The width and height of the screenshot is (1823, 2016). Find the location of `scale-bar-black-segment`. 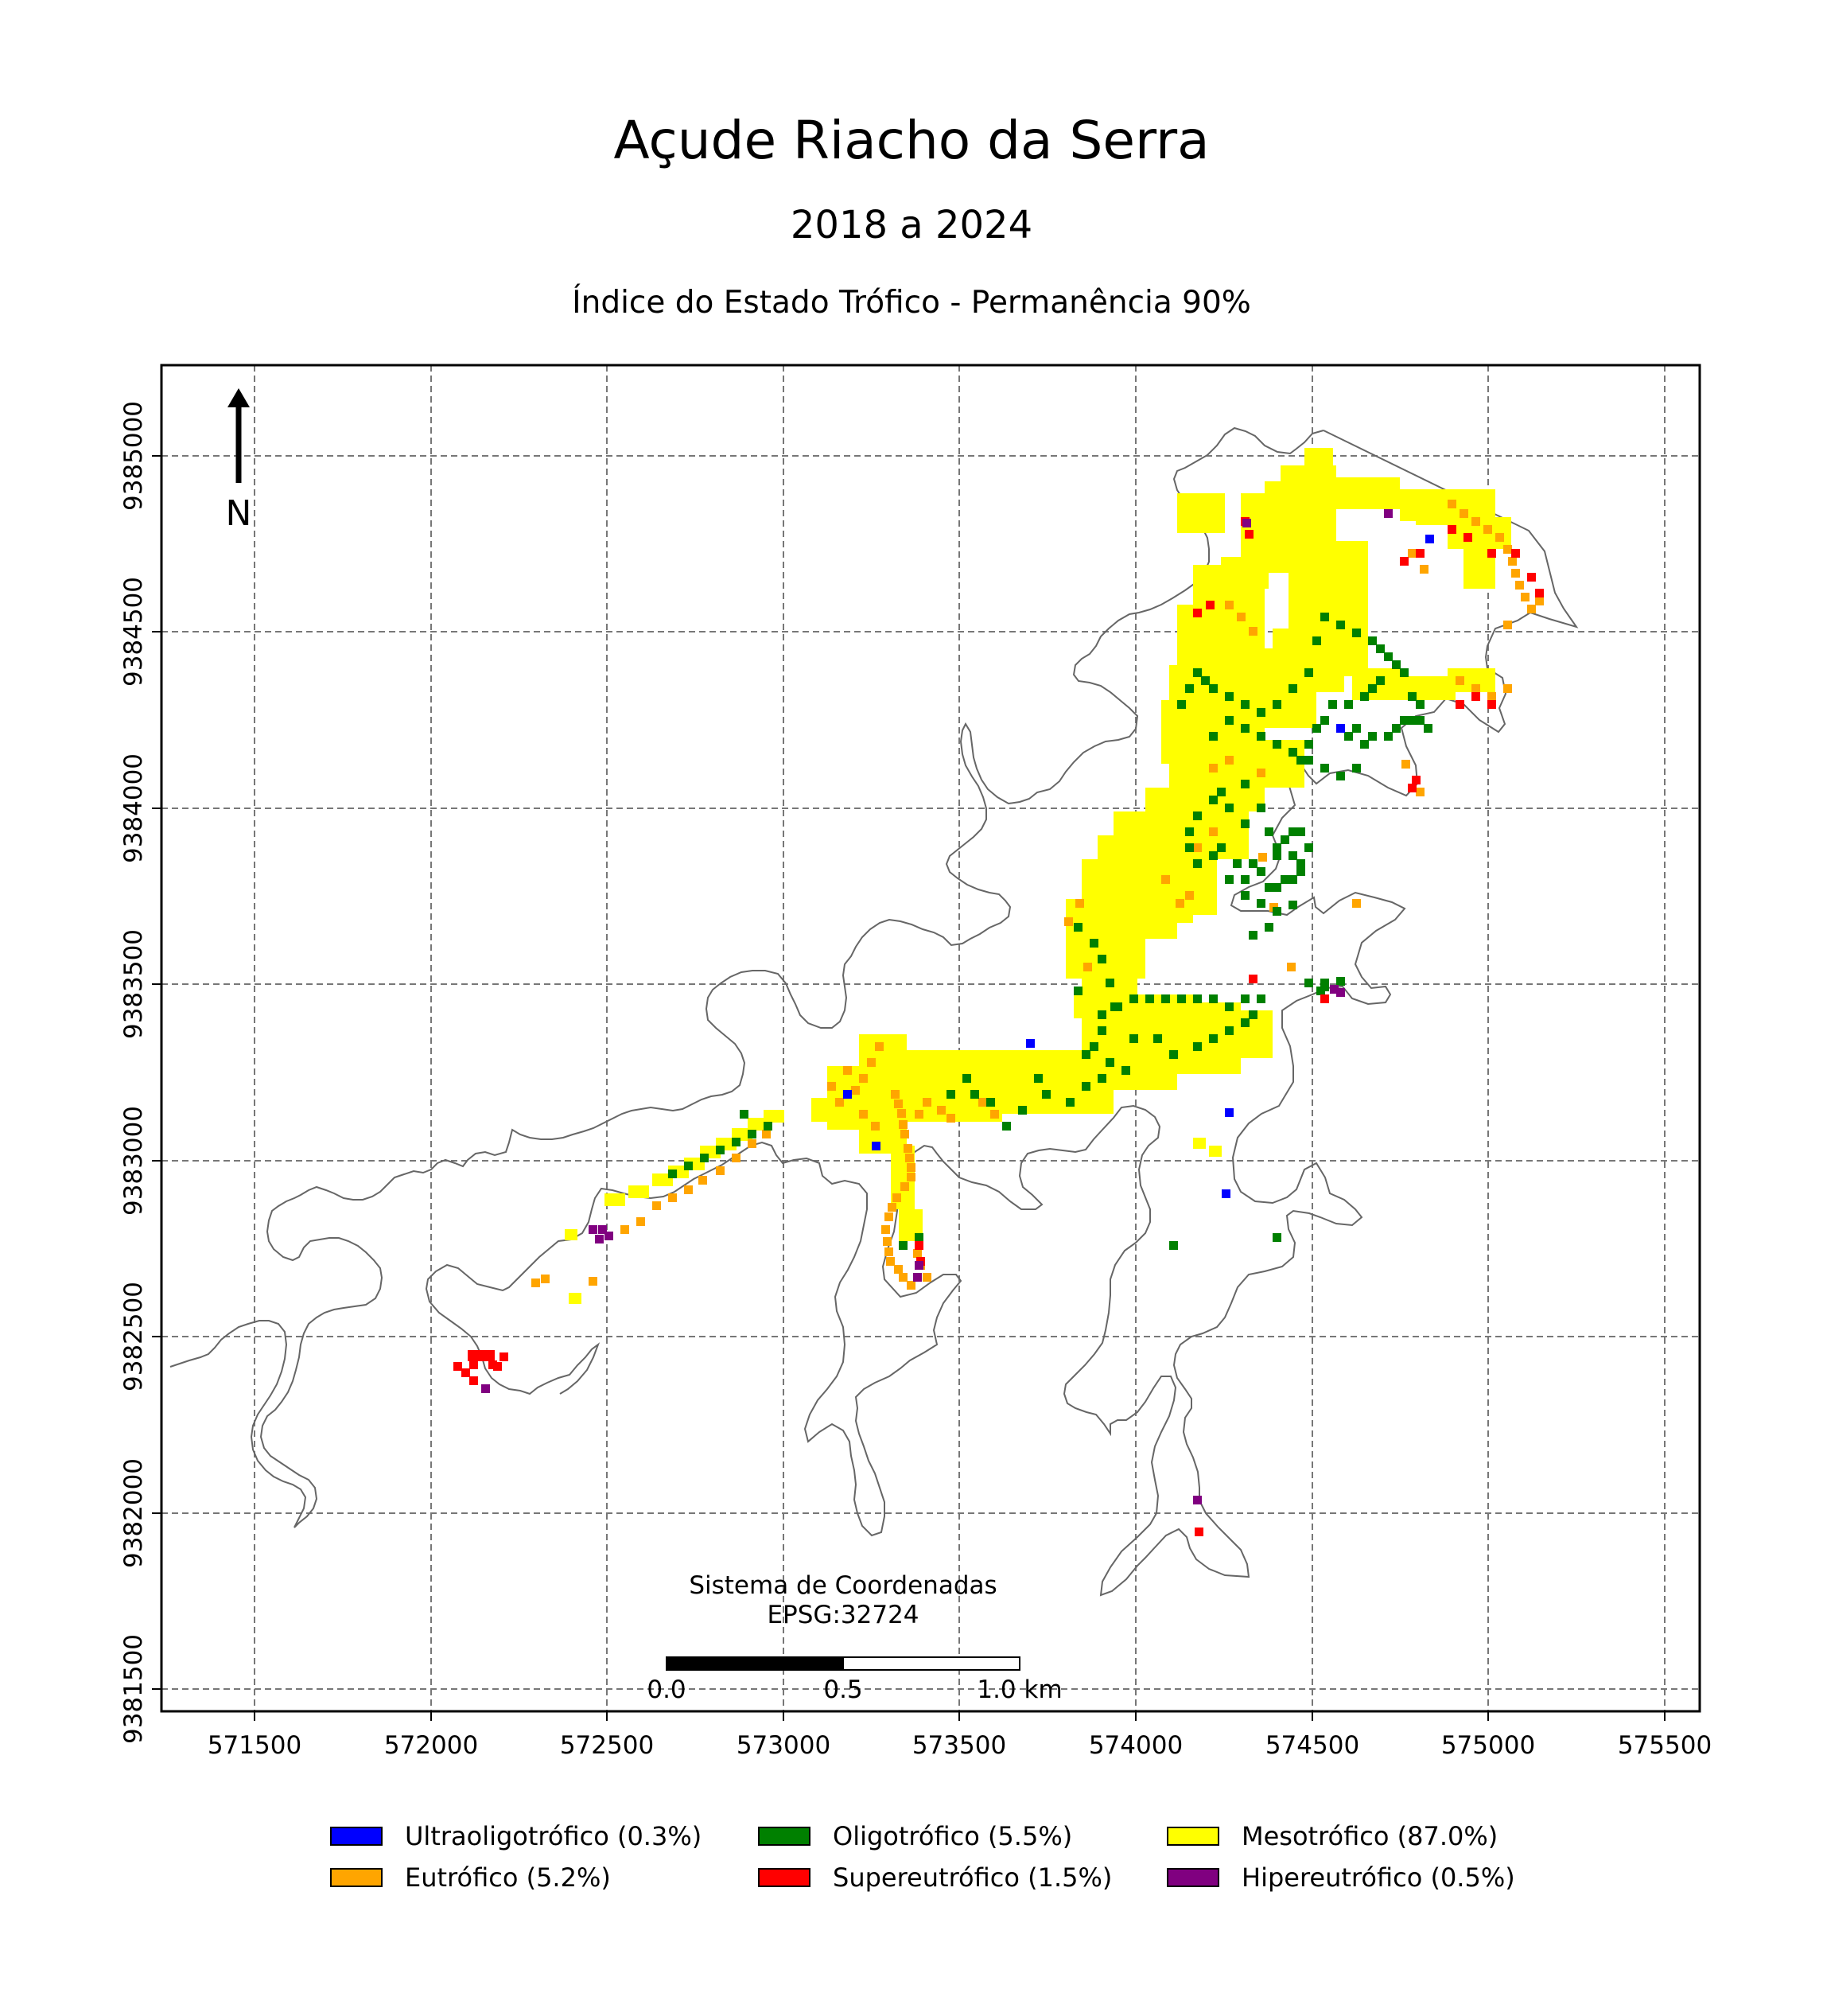

scale-bar-black-segment is located at coordinates (755, 1663).